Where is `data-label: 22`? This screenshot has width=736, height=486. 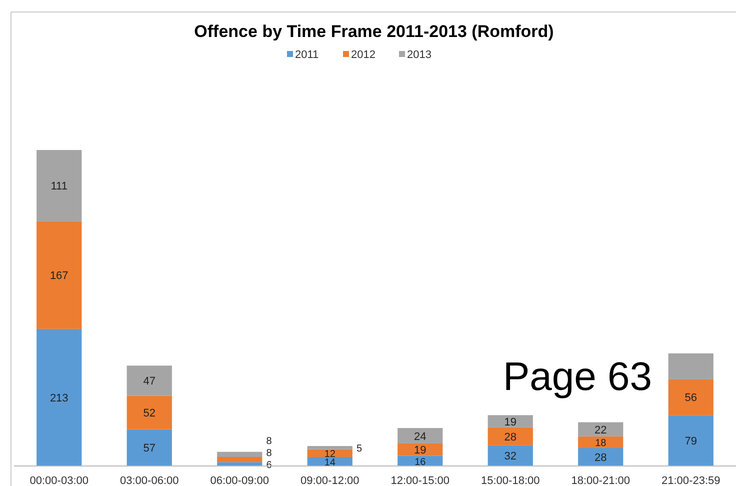
data-label: 22 is located at coordinates (600, 430).